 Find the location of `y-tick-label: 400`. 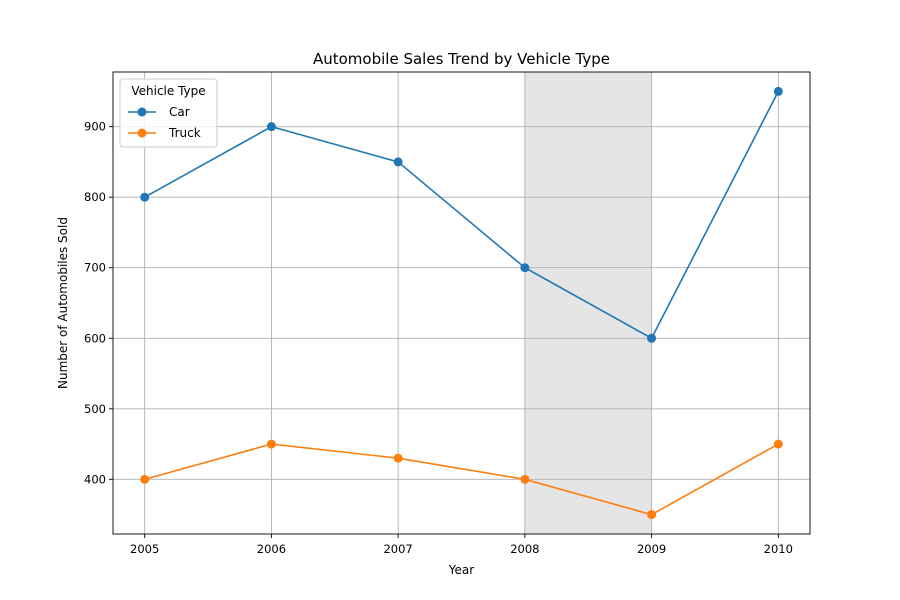

y-tick-label: 400 is located at coordinates (95, 479).